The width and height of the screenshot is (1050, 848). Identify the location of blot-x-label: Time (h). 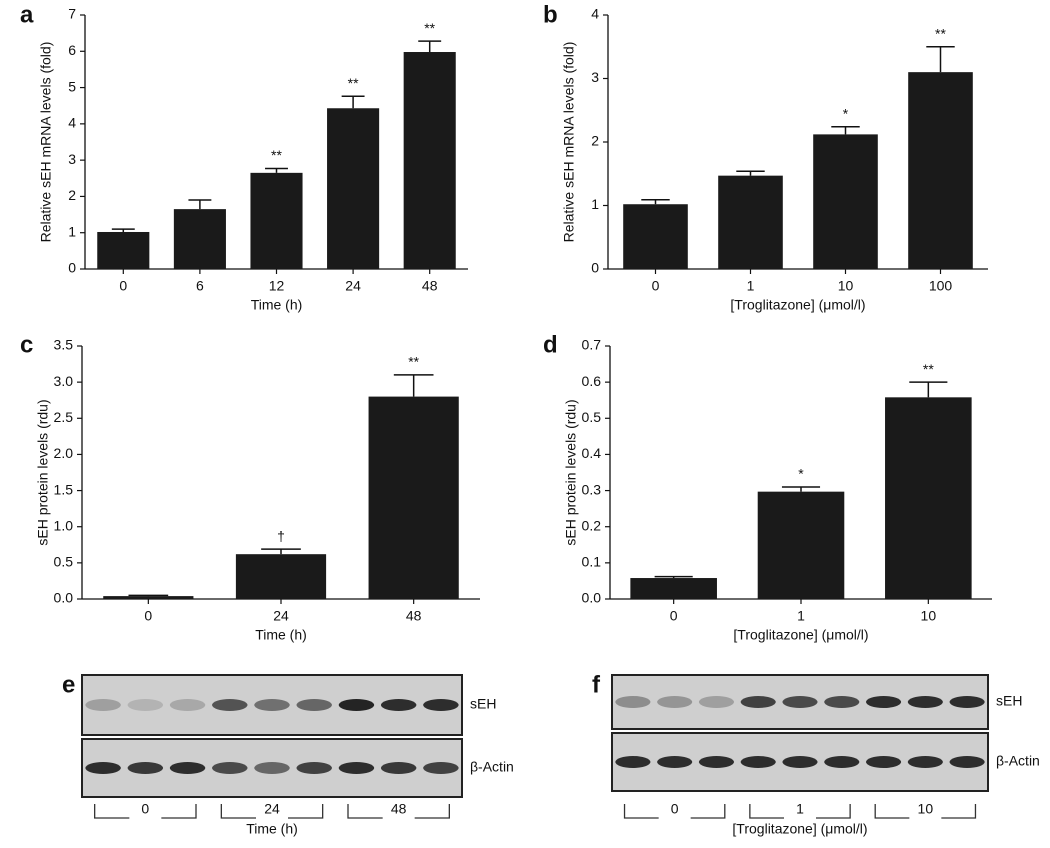
(272, 829).